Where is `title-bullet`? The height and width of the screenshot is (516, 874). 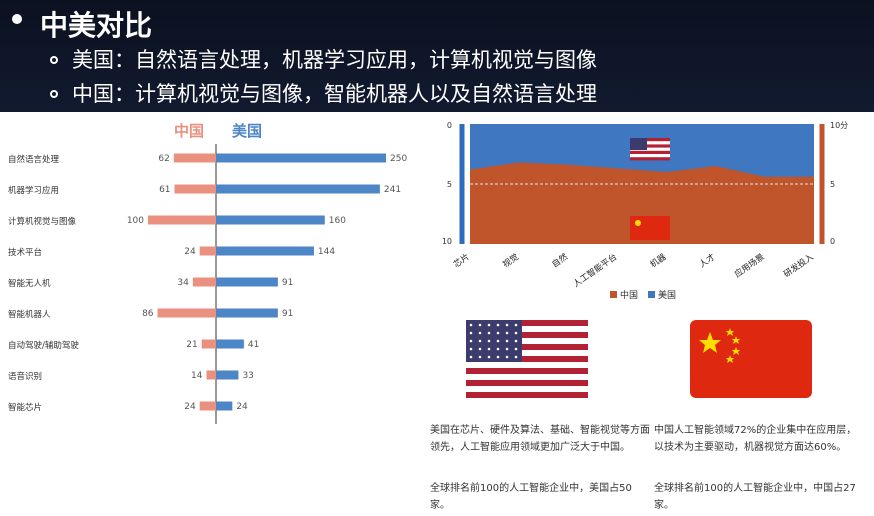 title-bullet is located at coordinates (17, 19).